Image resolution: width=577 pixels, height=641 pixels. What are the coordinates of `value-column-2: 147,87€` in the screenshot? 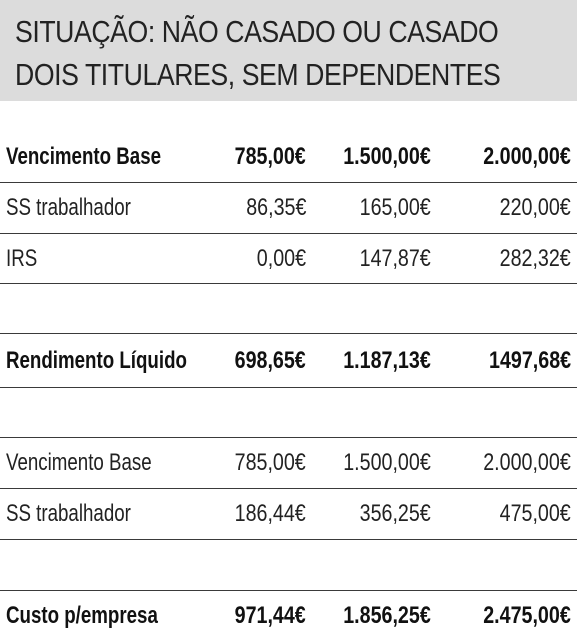 It's located at (395, 258).